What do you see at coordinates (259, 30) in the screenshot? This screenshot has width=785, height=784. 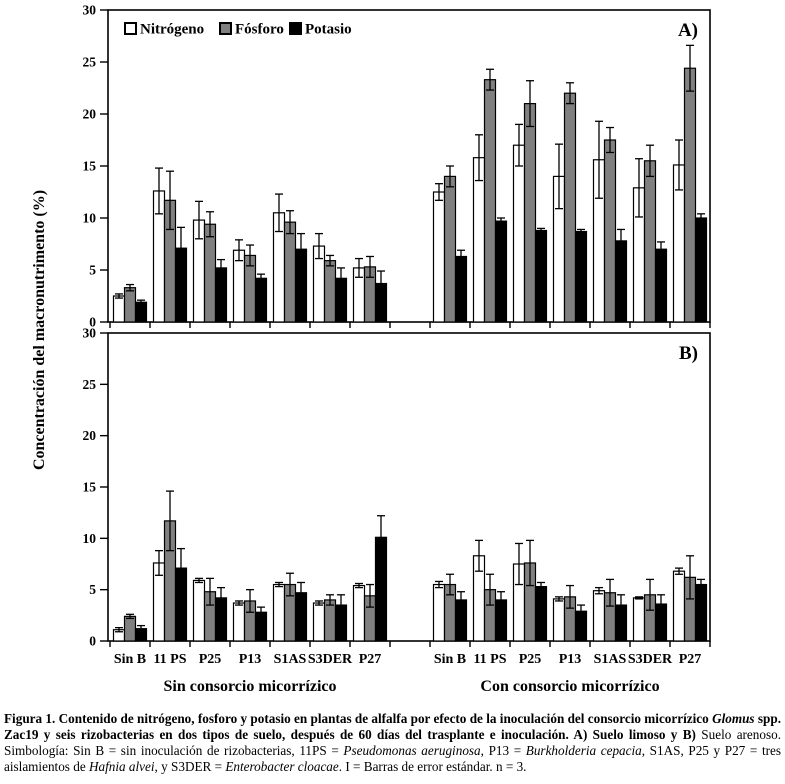 I see `legend-label: Fósforo` at bounding box center [259, 30].